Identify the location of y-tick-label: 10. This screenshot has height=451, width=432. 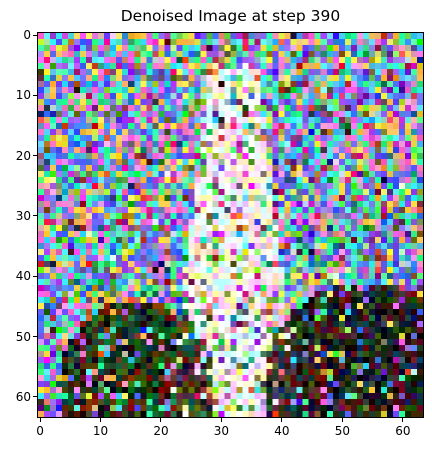
(20, 95).